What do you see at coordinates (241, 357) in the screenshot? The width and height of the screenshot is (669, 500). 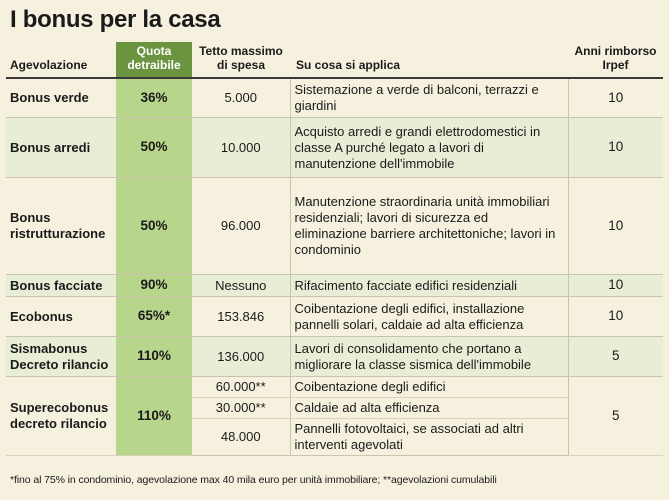 I see `row-tetto: 136.000` at bounding box center [241, 357].